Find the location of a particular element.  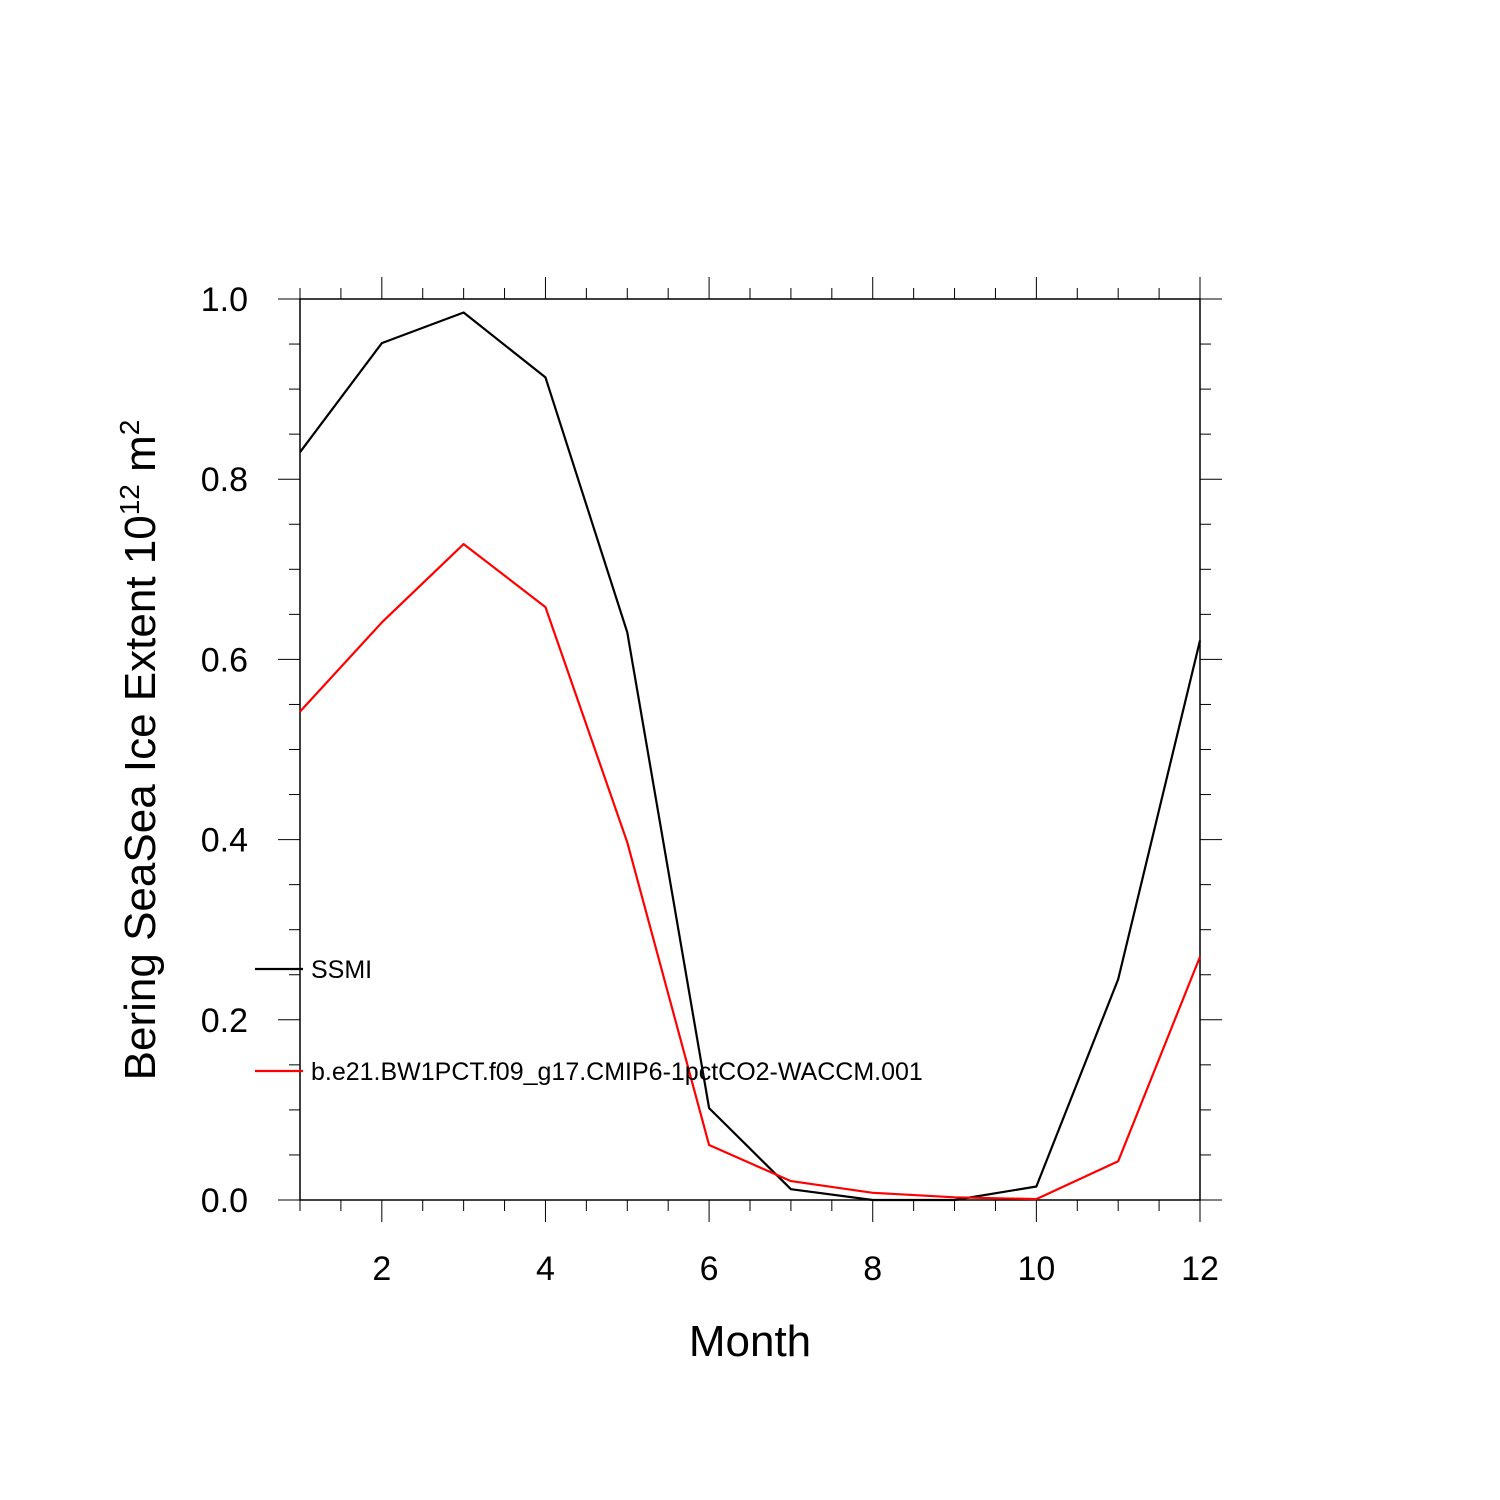

y-axis-label: Bering SeaSea Ice Extent 1012 m2 is located at coordinates (139, 750).